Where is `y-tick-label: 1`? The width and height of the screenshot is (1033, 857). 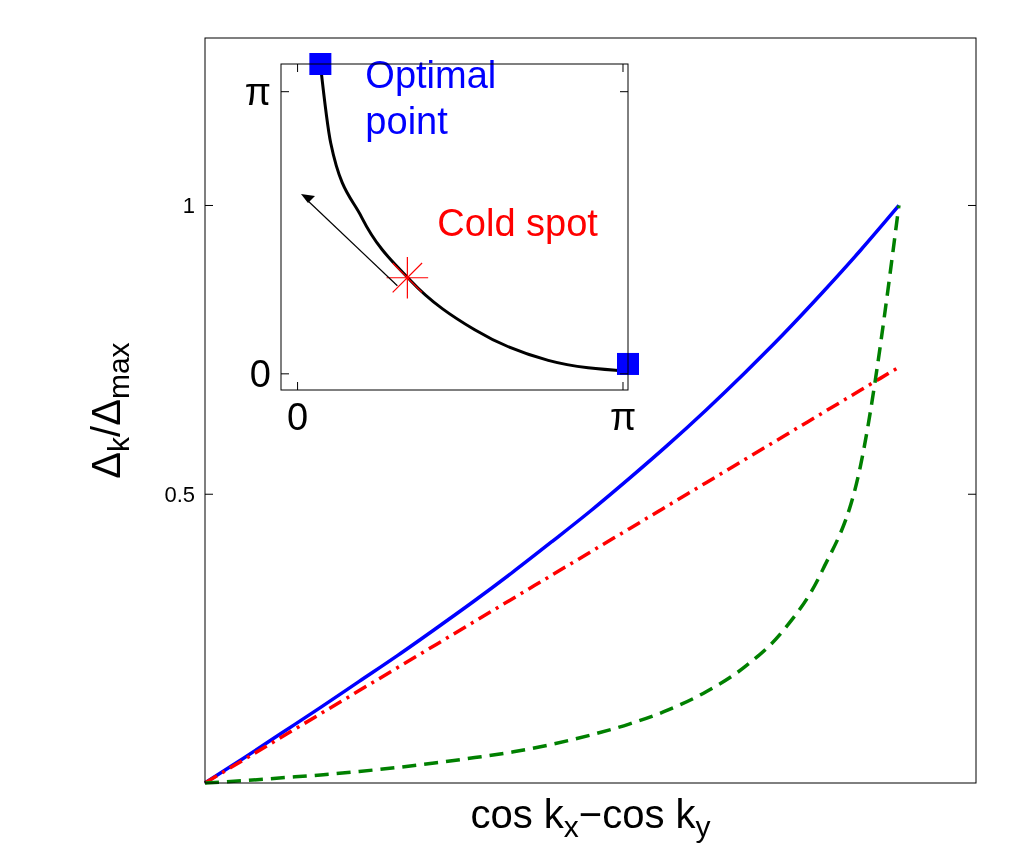 y-tick-label: 1 is located at coordinates (188, 206).